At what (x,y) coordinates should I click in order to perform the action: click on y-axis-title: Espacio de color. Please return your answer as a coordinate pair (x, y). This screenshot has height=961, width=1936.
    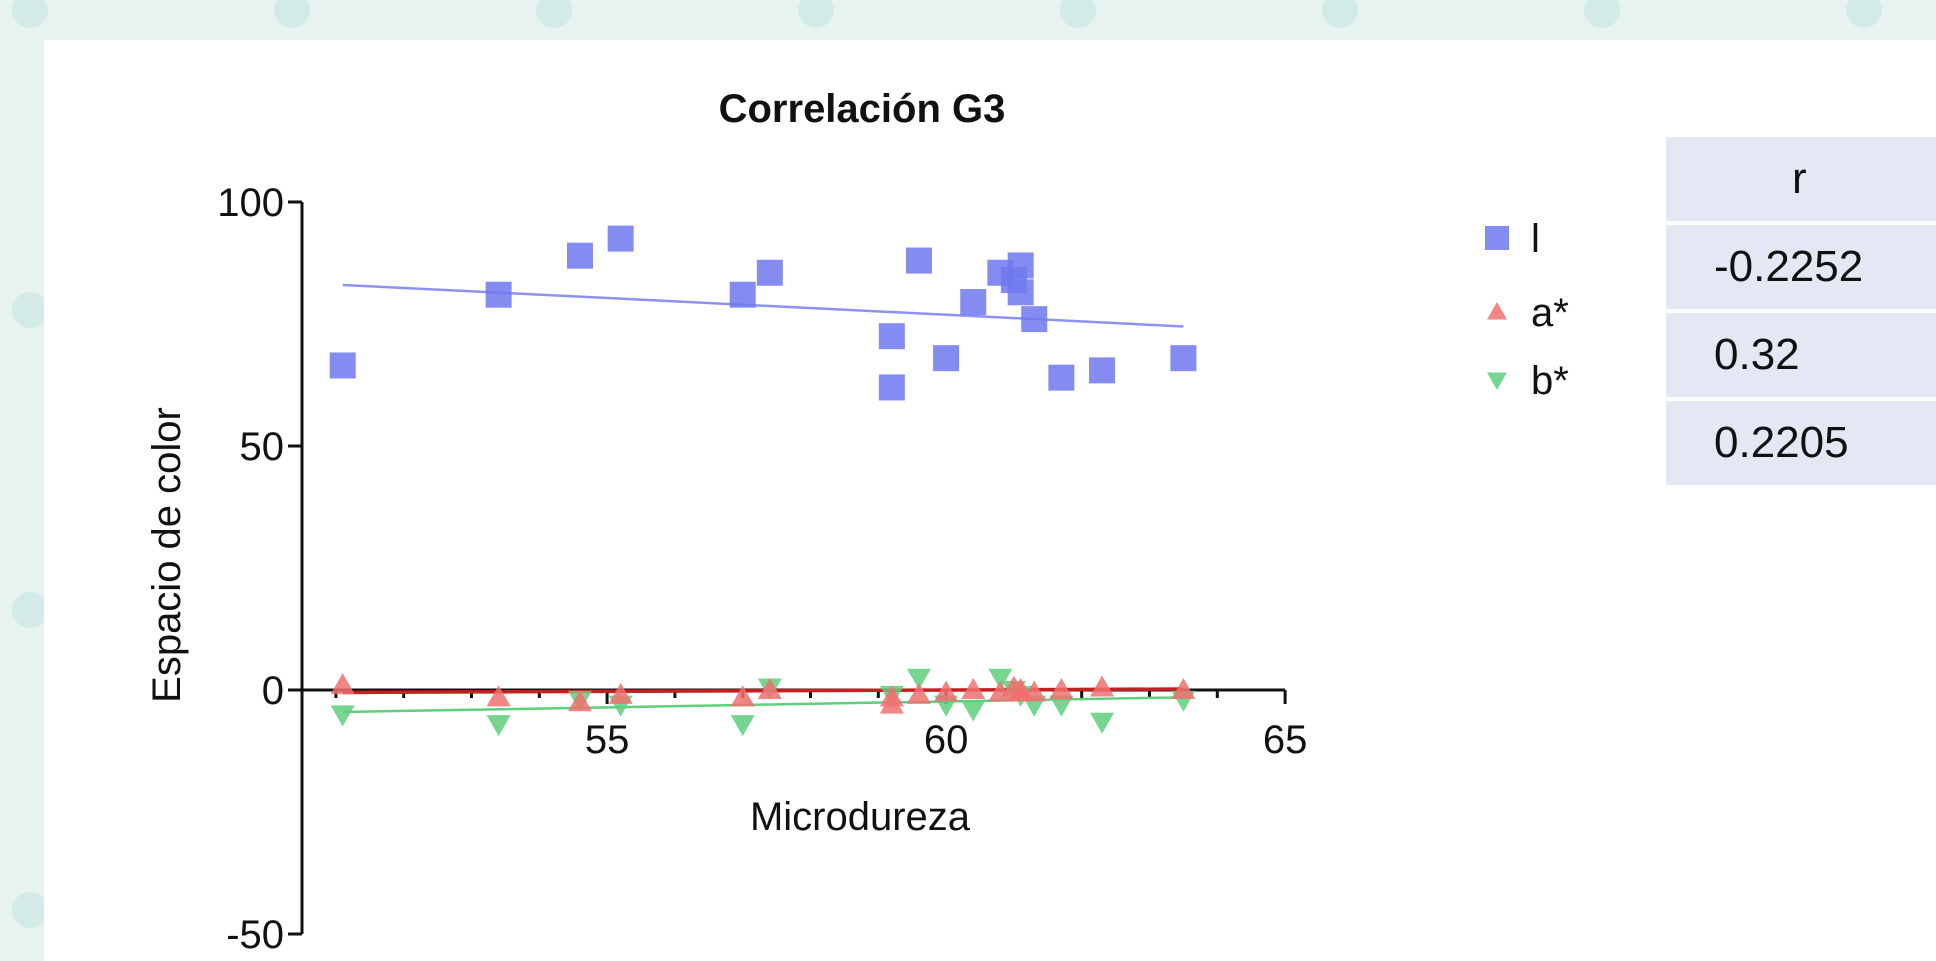
    Looking at the image, I should click on (167, 555).